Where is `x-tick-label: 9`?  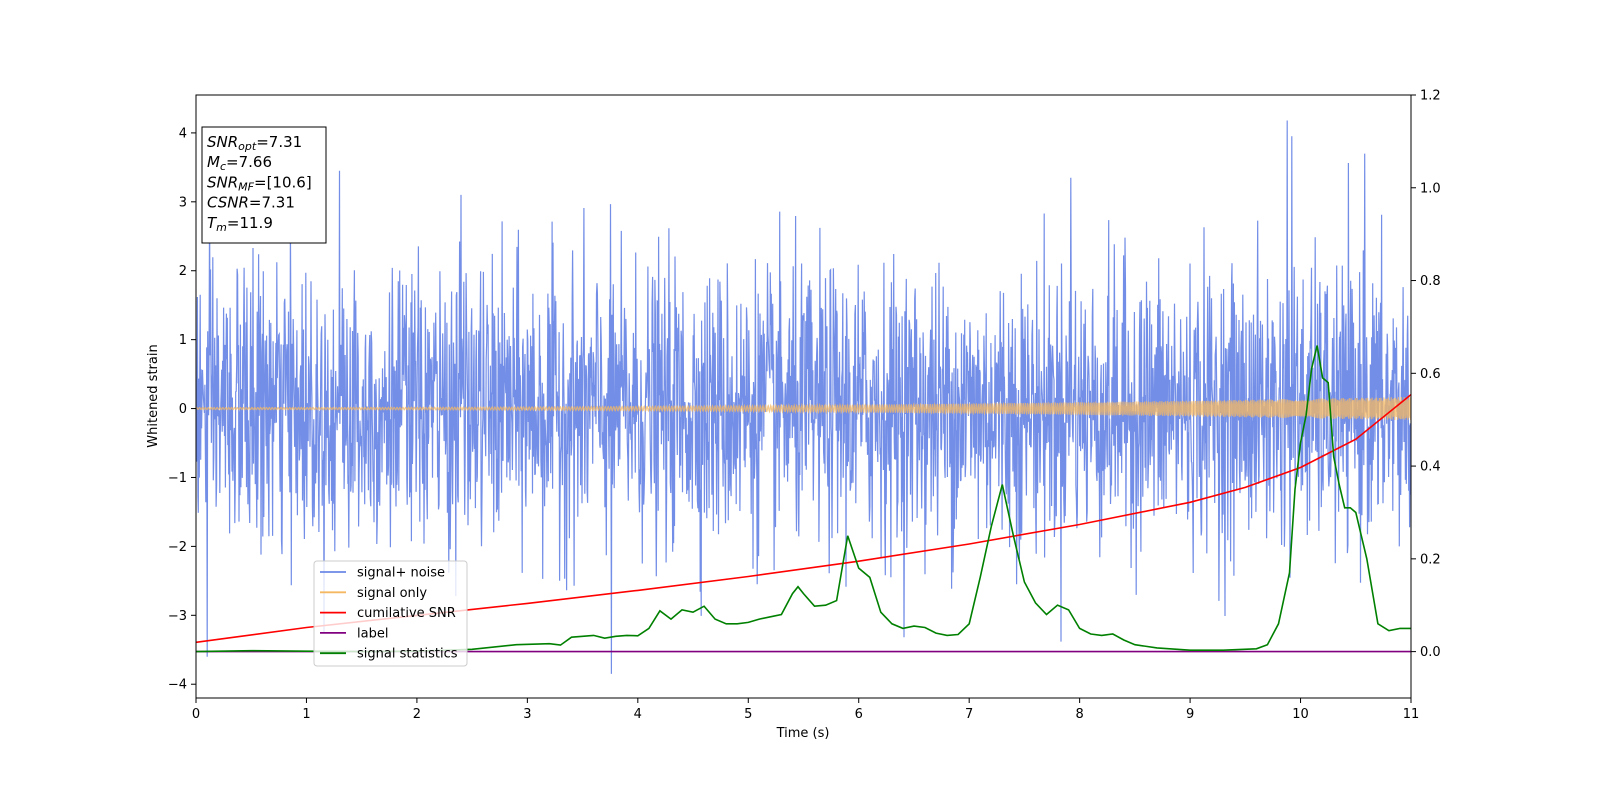
x-tick-label: 9 is located at coordinates (1190, 714).